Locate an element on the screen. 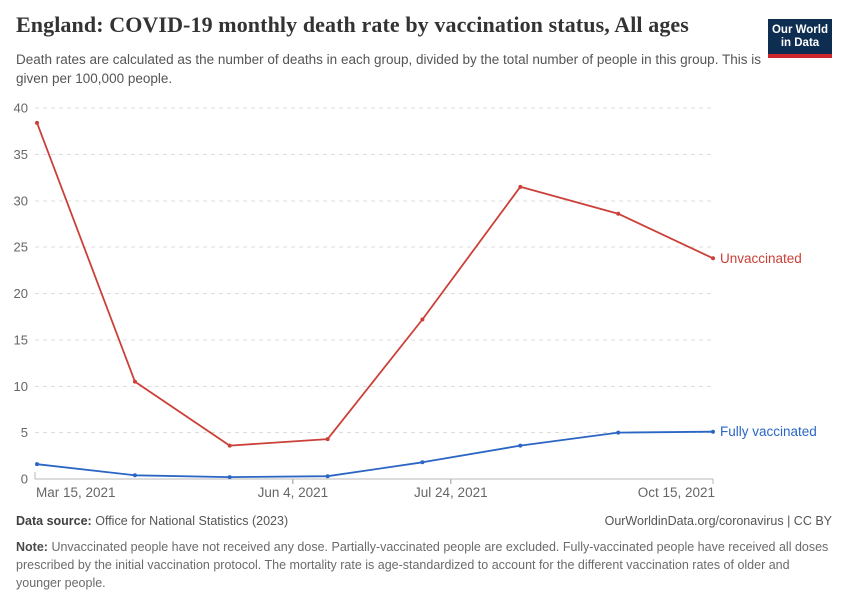 The image size is (850, 600). owid-logo-line1: Our World is located at coordinates (799, 30).